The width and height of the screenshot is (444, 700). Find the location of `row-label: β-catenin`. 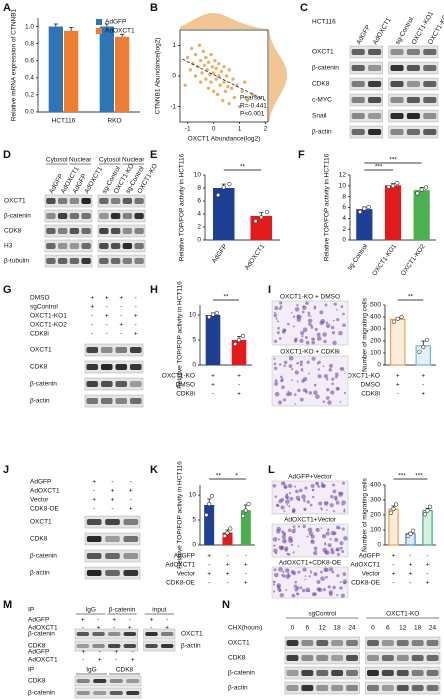

row-label: β-catenin is located at coordinates (43, 556).